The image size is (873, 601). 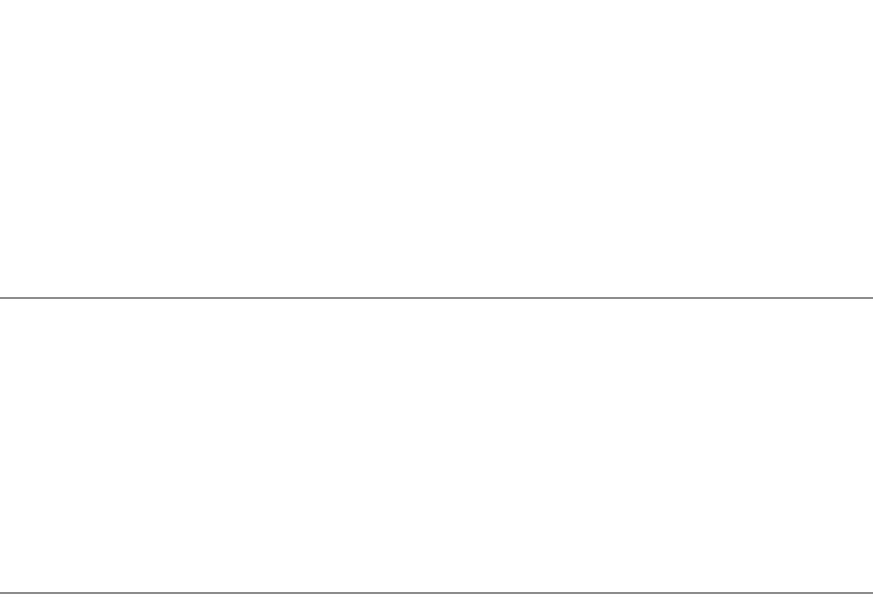 I want to click on bottom-divider, so click(x=436, y=593).